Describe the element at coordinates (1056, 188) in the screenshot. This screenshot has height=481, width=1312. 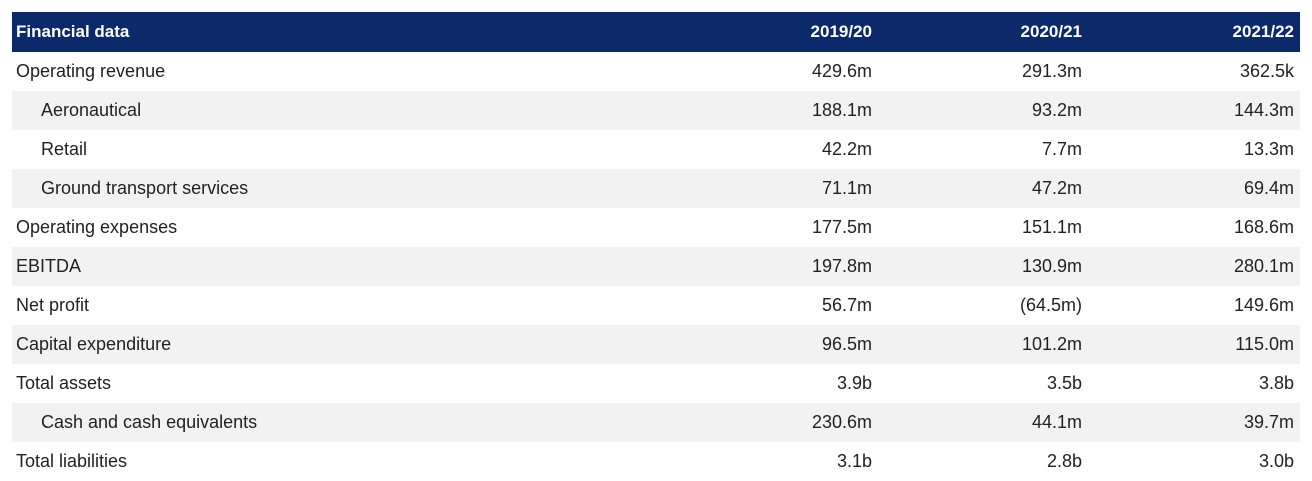
I see `row-value-year-2: 47.2m` at that location.